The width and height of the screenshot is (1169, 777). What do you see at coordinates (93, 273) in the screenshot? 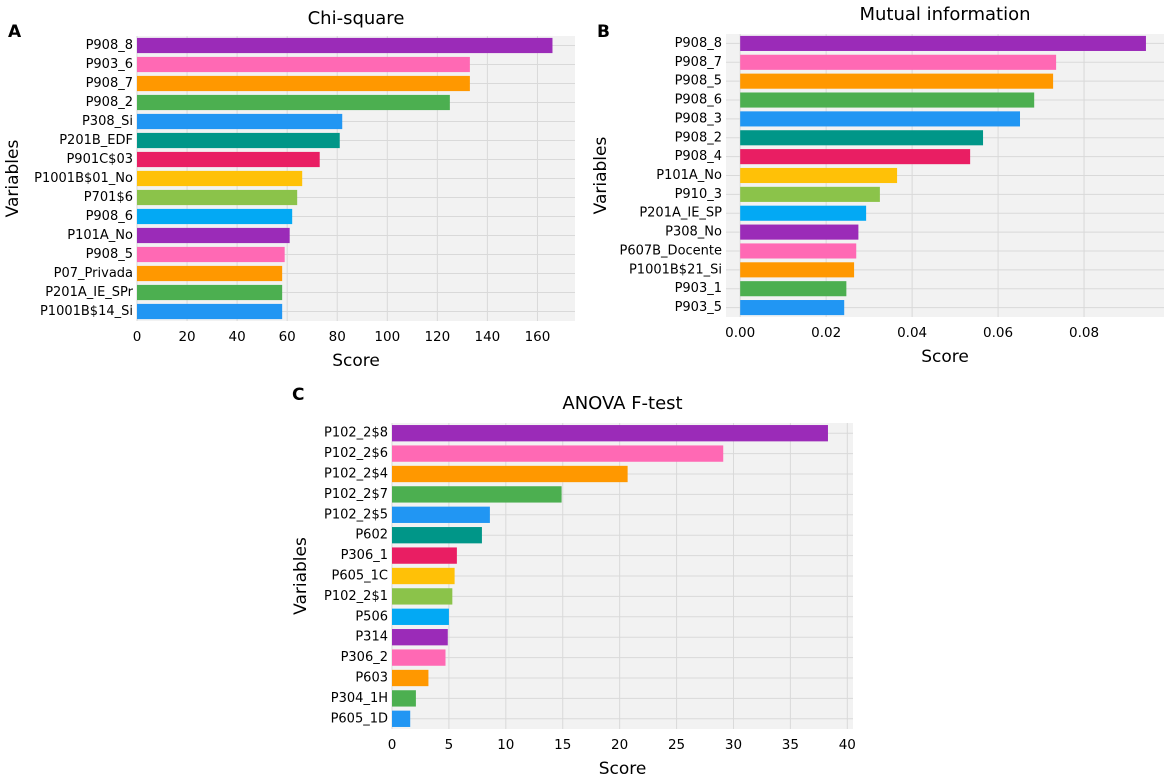
I see `y-tick-label-a: P07_Privada` at bounding box center [93, 273].